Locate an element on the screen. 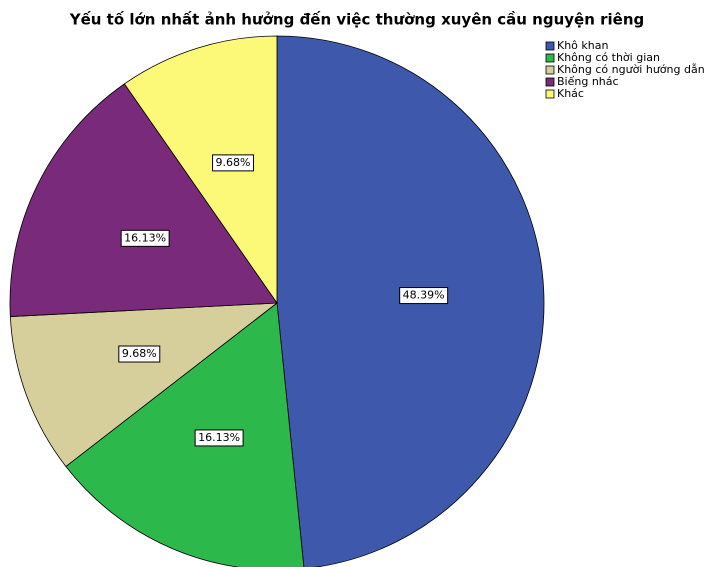  legend-label: Không có người hướng dẫn is located at coordinates (631, 69).